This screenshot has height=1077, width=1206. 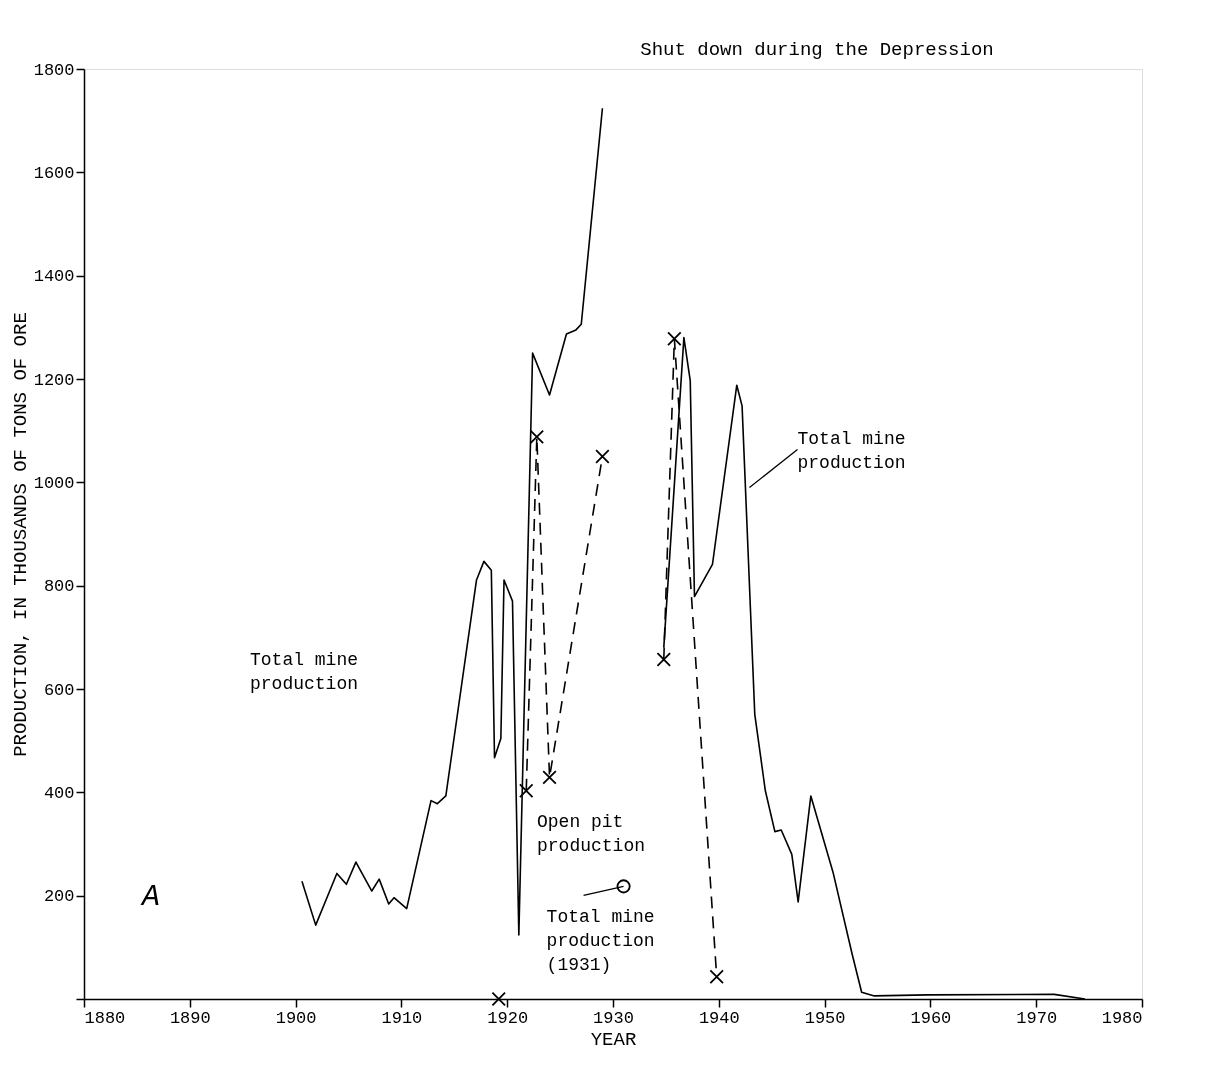 I want to click on x-tick-label: 1890, so click(x=190, y=1018).